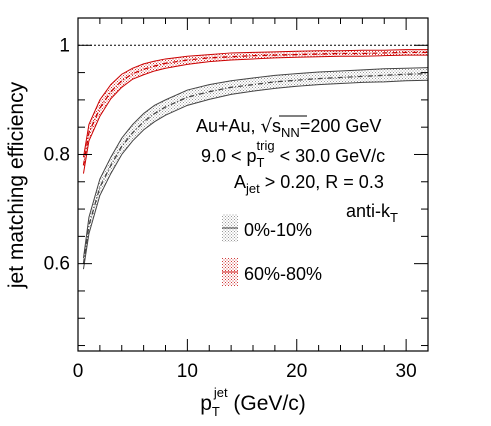  What do you see at coordinates (330, 156) in the screenshot?
I see `annotation-trigger-b: < 30.0 GeV/c` at bounding box center [330, 156].